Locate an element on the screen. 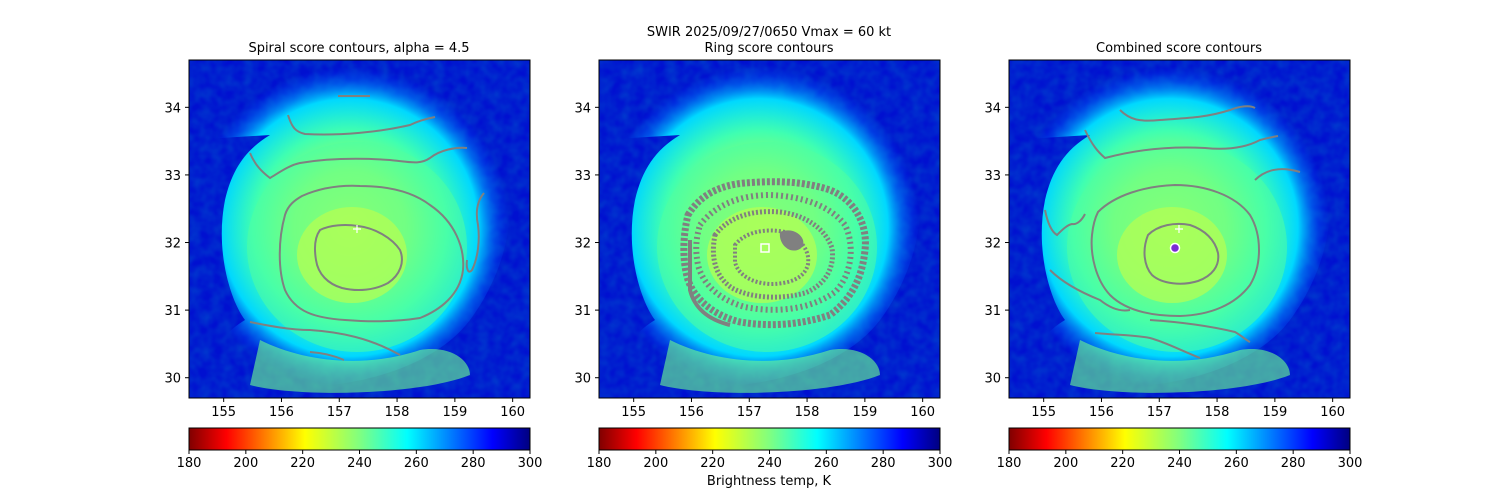  panel-title: Spiral score contours, alpha = 4.5 is located at coordinates (358, 48).